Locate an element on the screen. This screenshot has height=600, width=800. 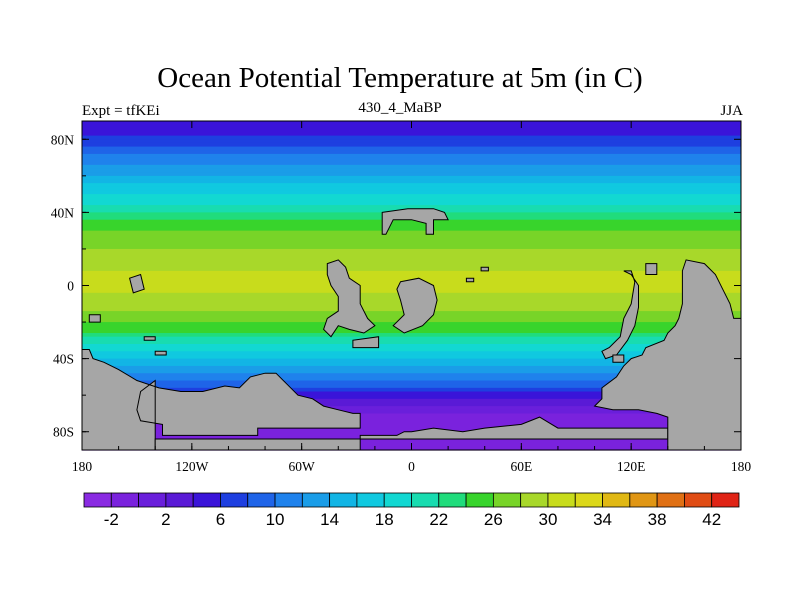
x-tick-label: 60W is located at coordinates (302, 466).